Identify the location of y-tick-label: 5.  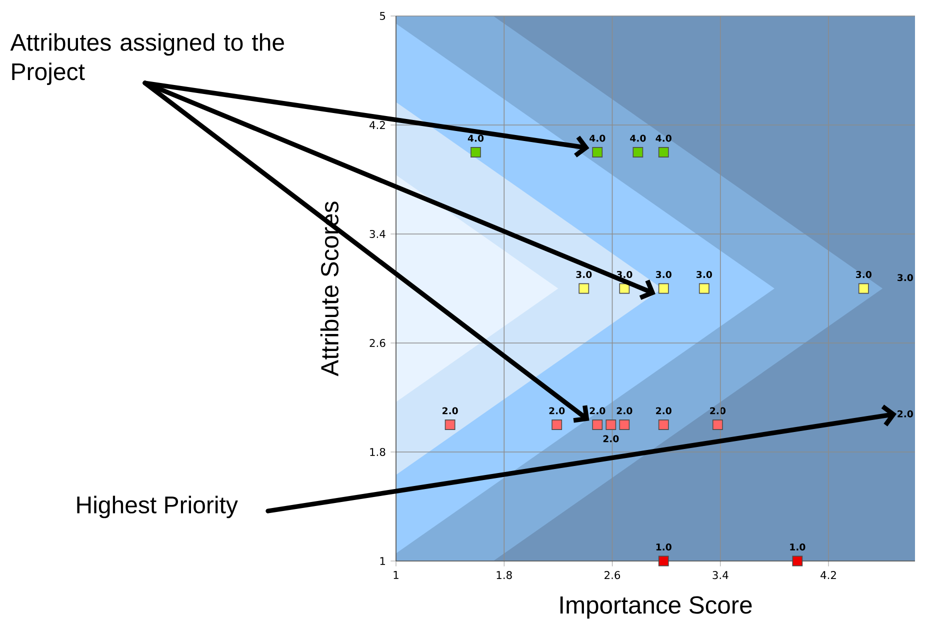
(383, 16).